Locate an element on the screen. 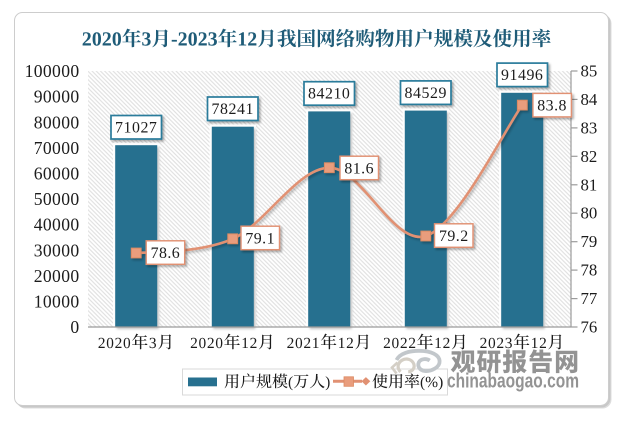 Image resolution: width=626 pixels, height=426 pixels. svg-text: 100000 is located at coordinates (52, 71).